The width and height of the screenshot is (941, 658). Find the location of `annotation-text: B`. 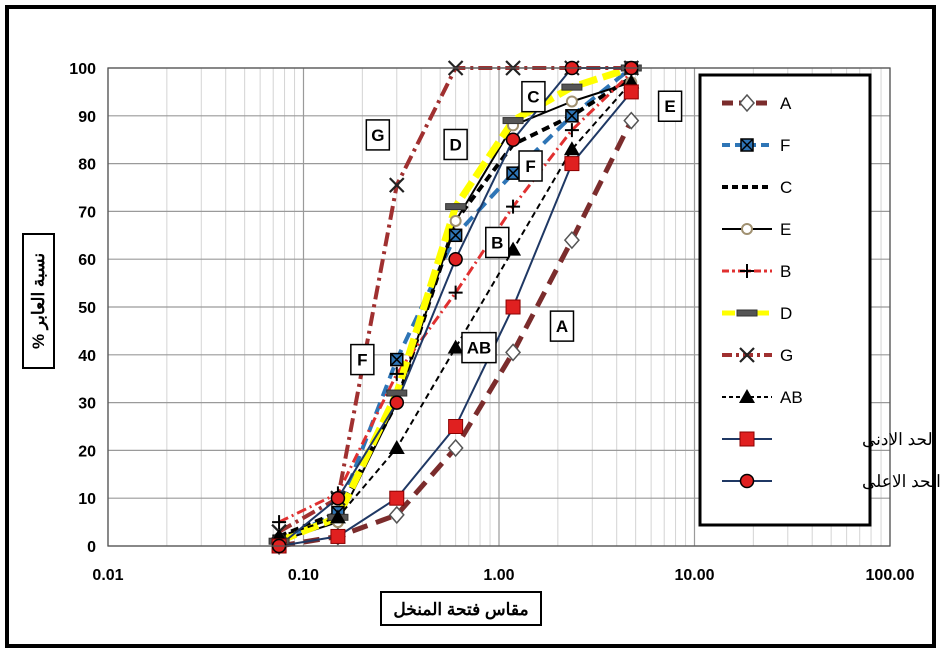

annotation-text: B is located at coordinates (497, 242).